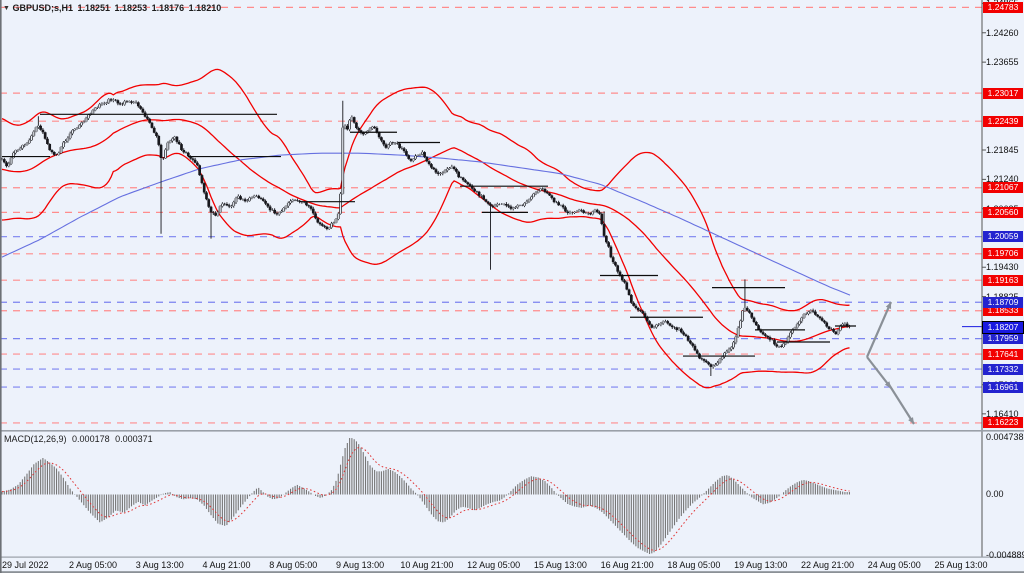 The image size is (1024, 573). Describe the element at coordinates (1003, 339) in the screenshot. I see `support-price-box: 1.17959` at that location.